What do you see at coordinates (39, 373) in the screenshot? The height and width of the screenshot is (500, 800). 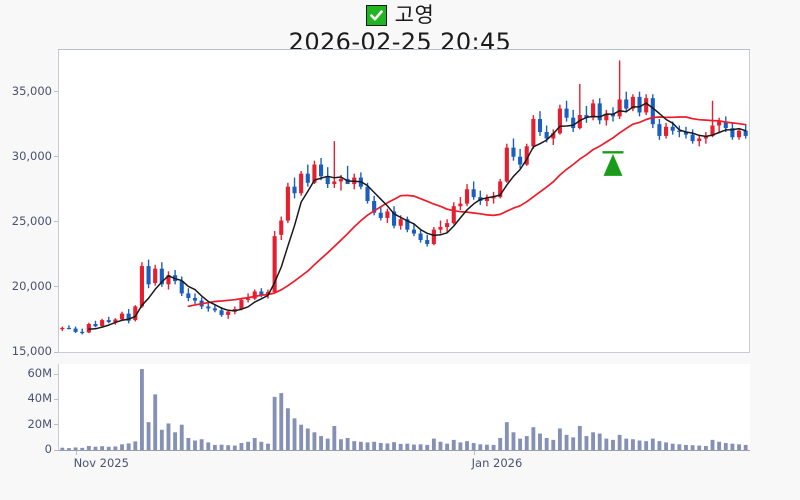 I see `volume-axis-tick-label: 60M` at bounding box center [39, 373].